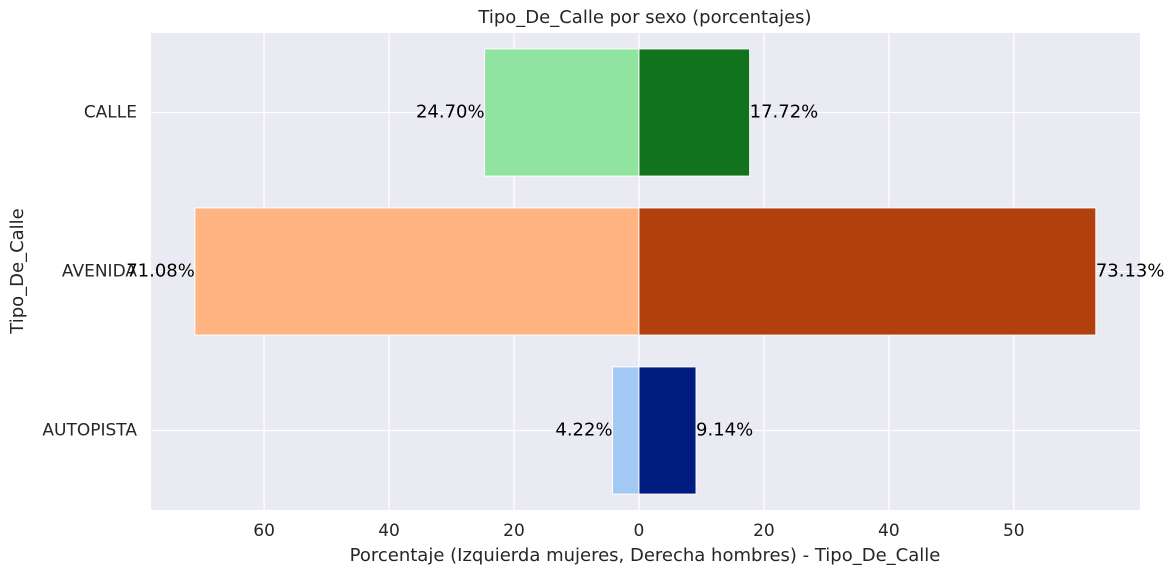 This screenshot has width=1174, height=576. What do you see at coordinates (99, 272) in the screenshot?
I see `y-tick-label: AVENIDA` at bounding box center [99, 272].